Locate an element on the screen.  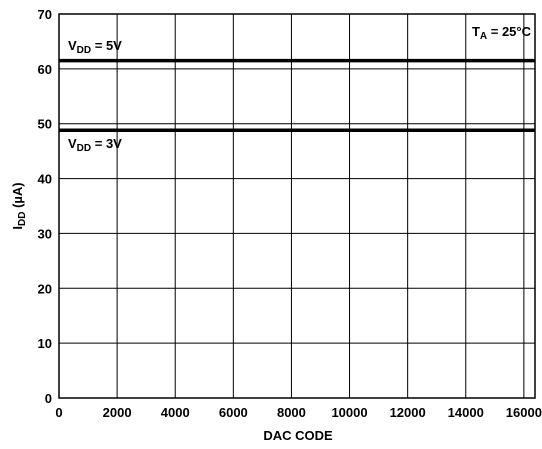
x-tick-label: 6000 is located at coordinates (233, 412).